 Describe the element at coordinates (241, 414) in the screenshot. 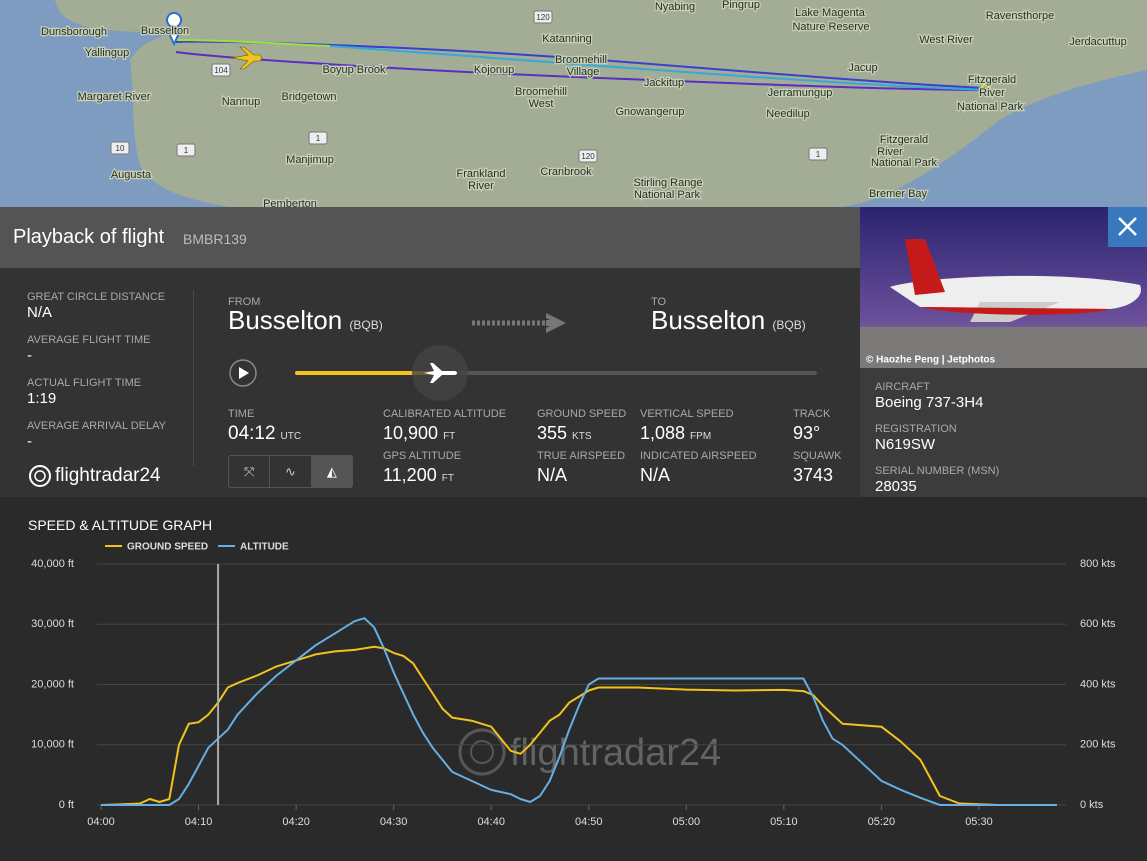

I see `info-label: TIME` at that location.